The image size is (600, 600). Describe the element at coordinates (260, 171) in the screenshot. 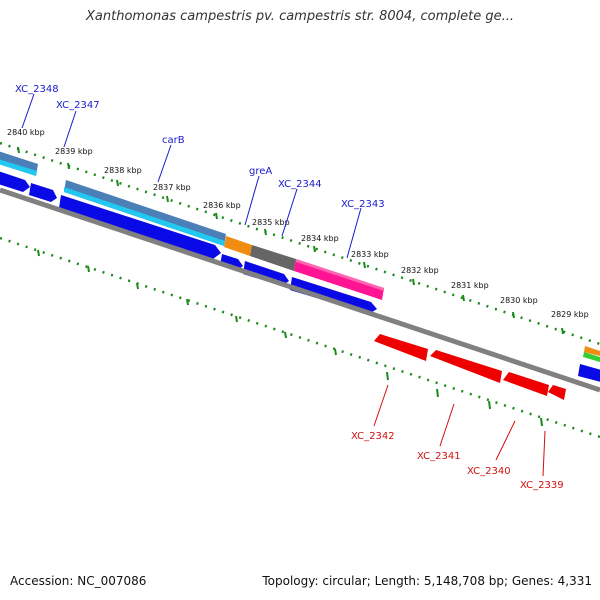

I see `gene-label-grea: greA` at that location.